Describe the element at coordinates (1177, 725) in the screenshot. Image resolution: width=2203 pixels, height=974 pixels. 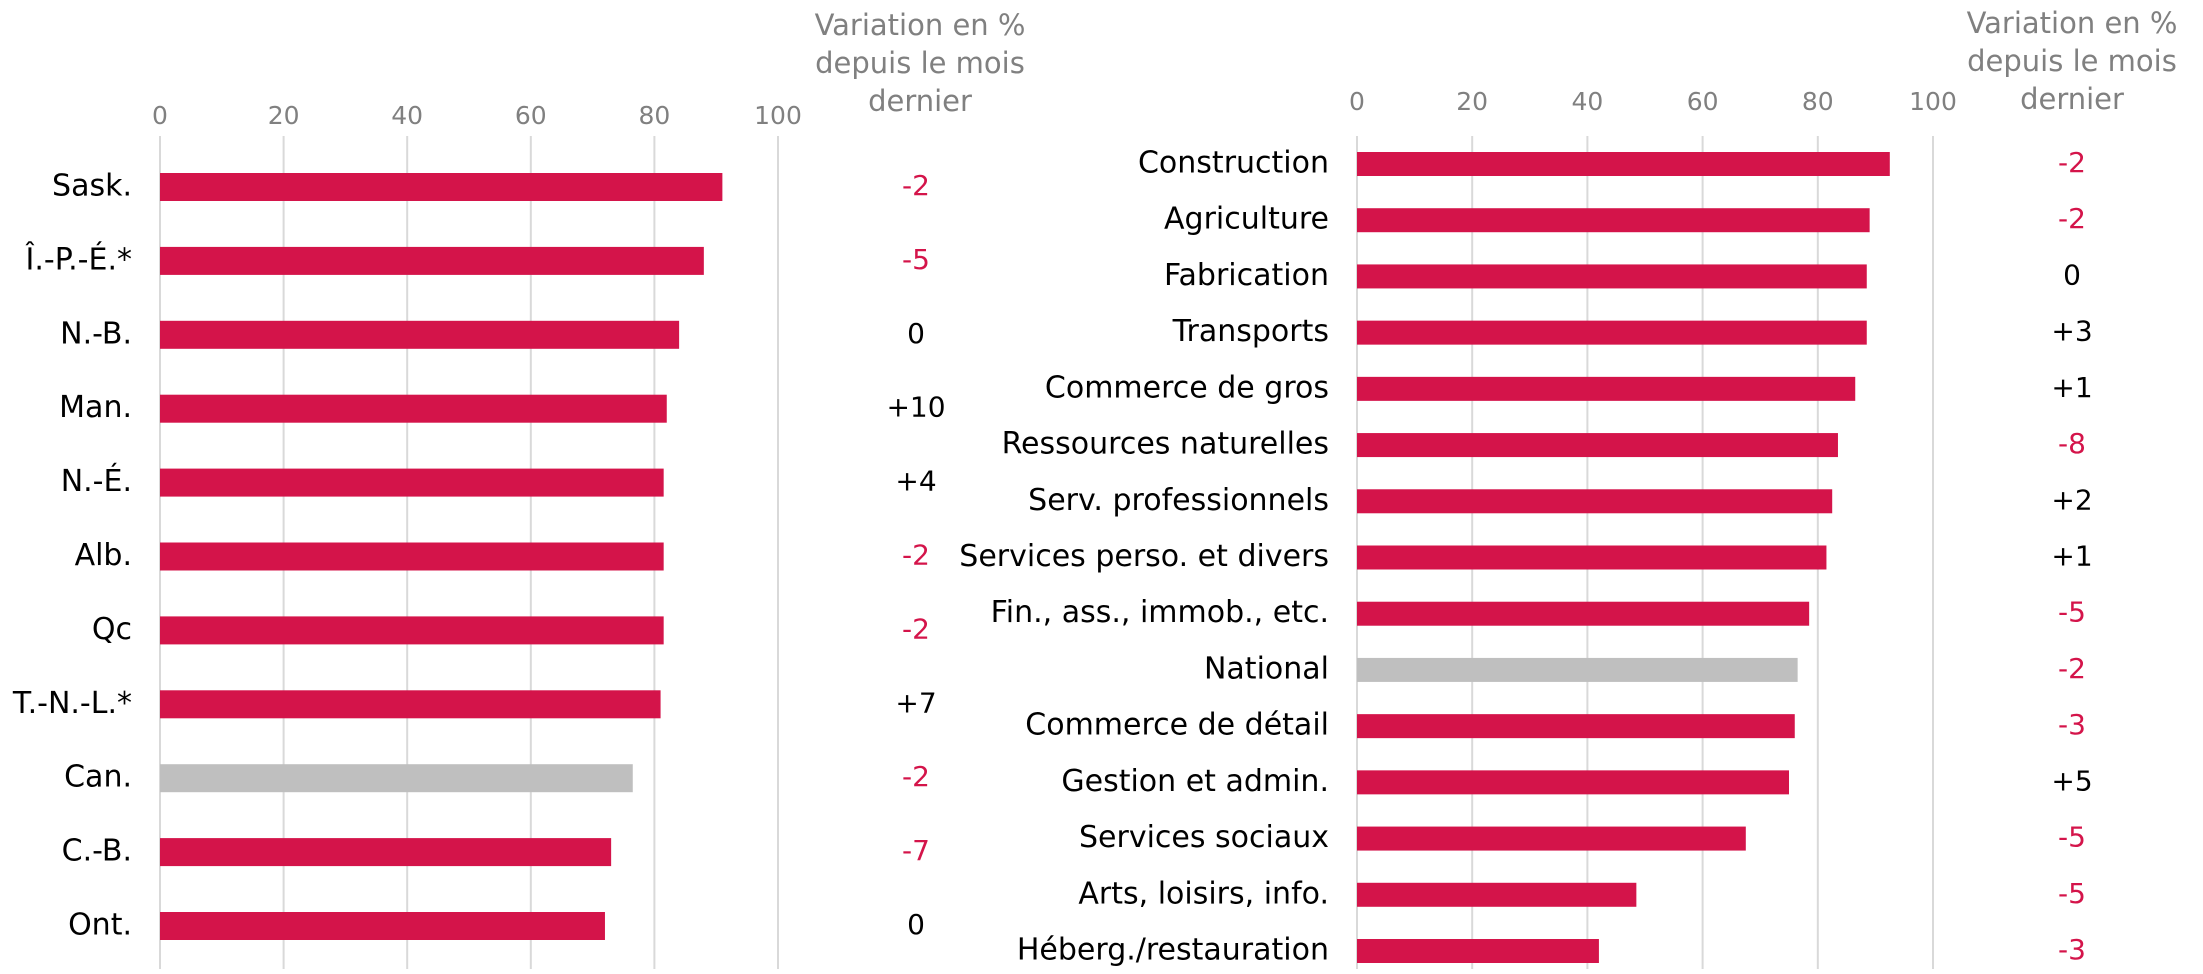
I see `category-label: Commerce de détail` at that location.